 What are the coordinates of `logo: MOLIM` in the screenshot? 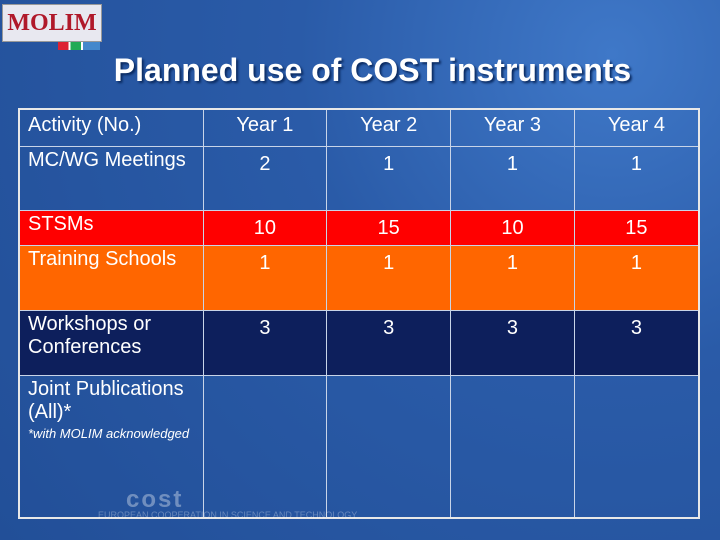 It's located at (52, 23).